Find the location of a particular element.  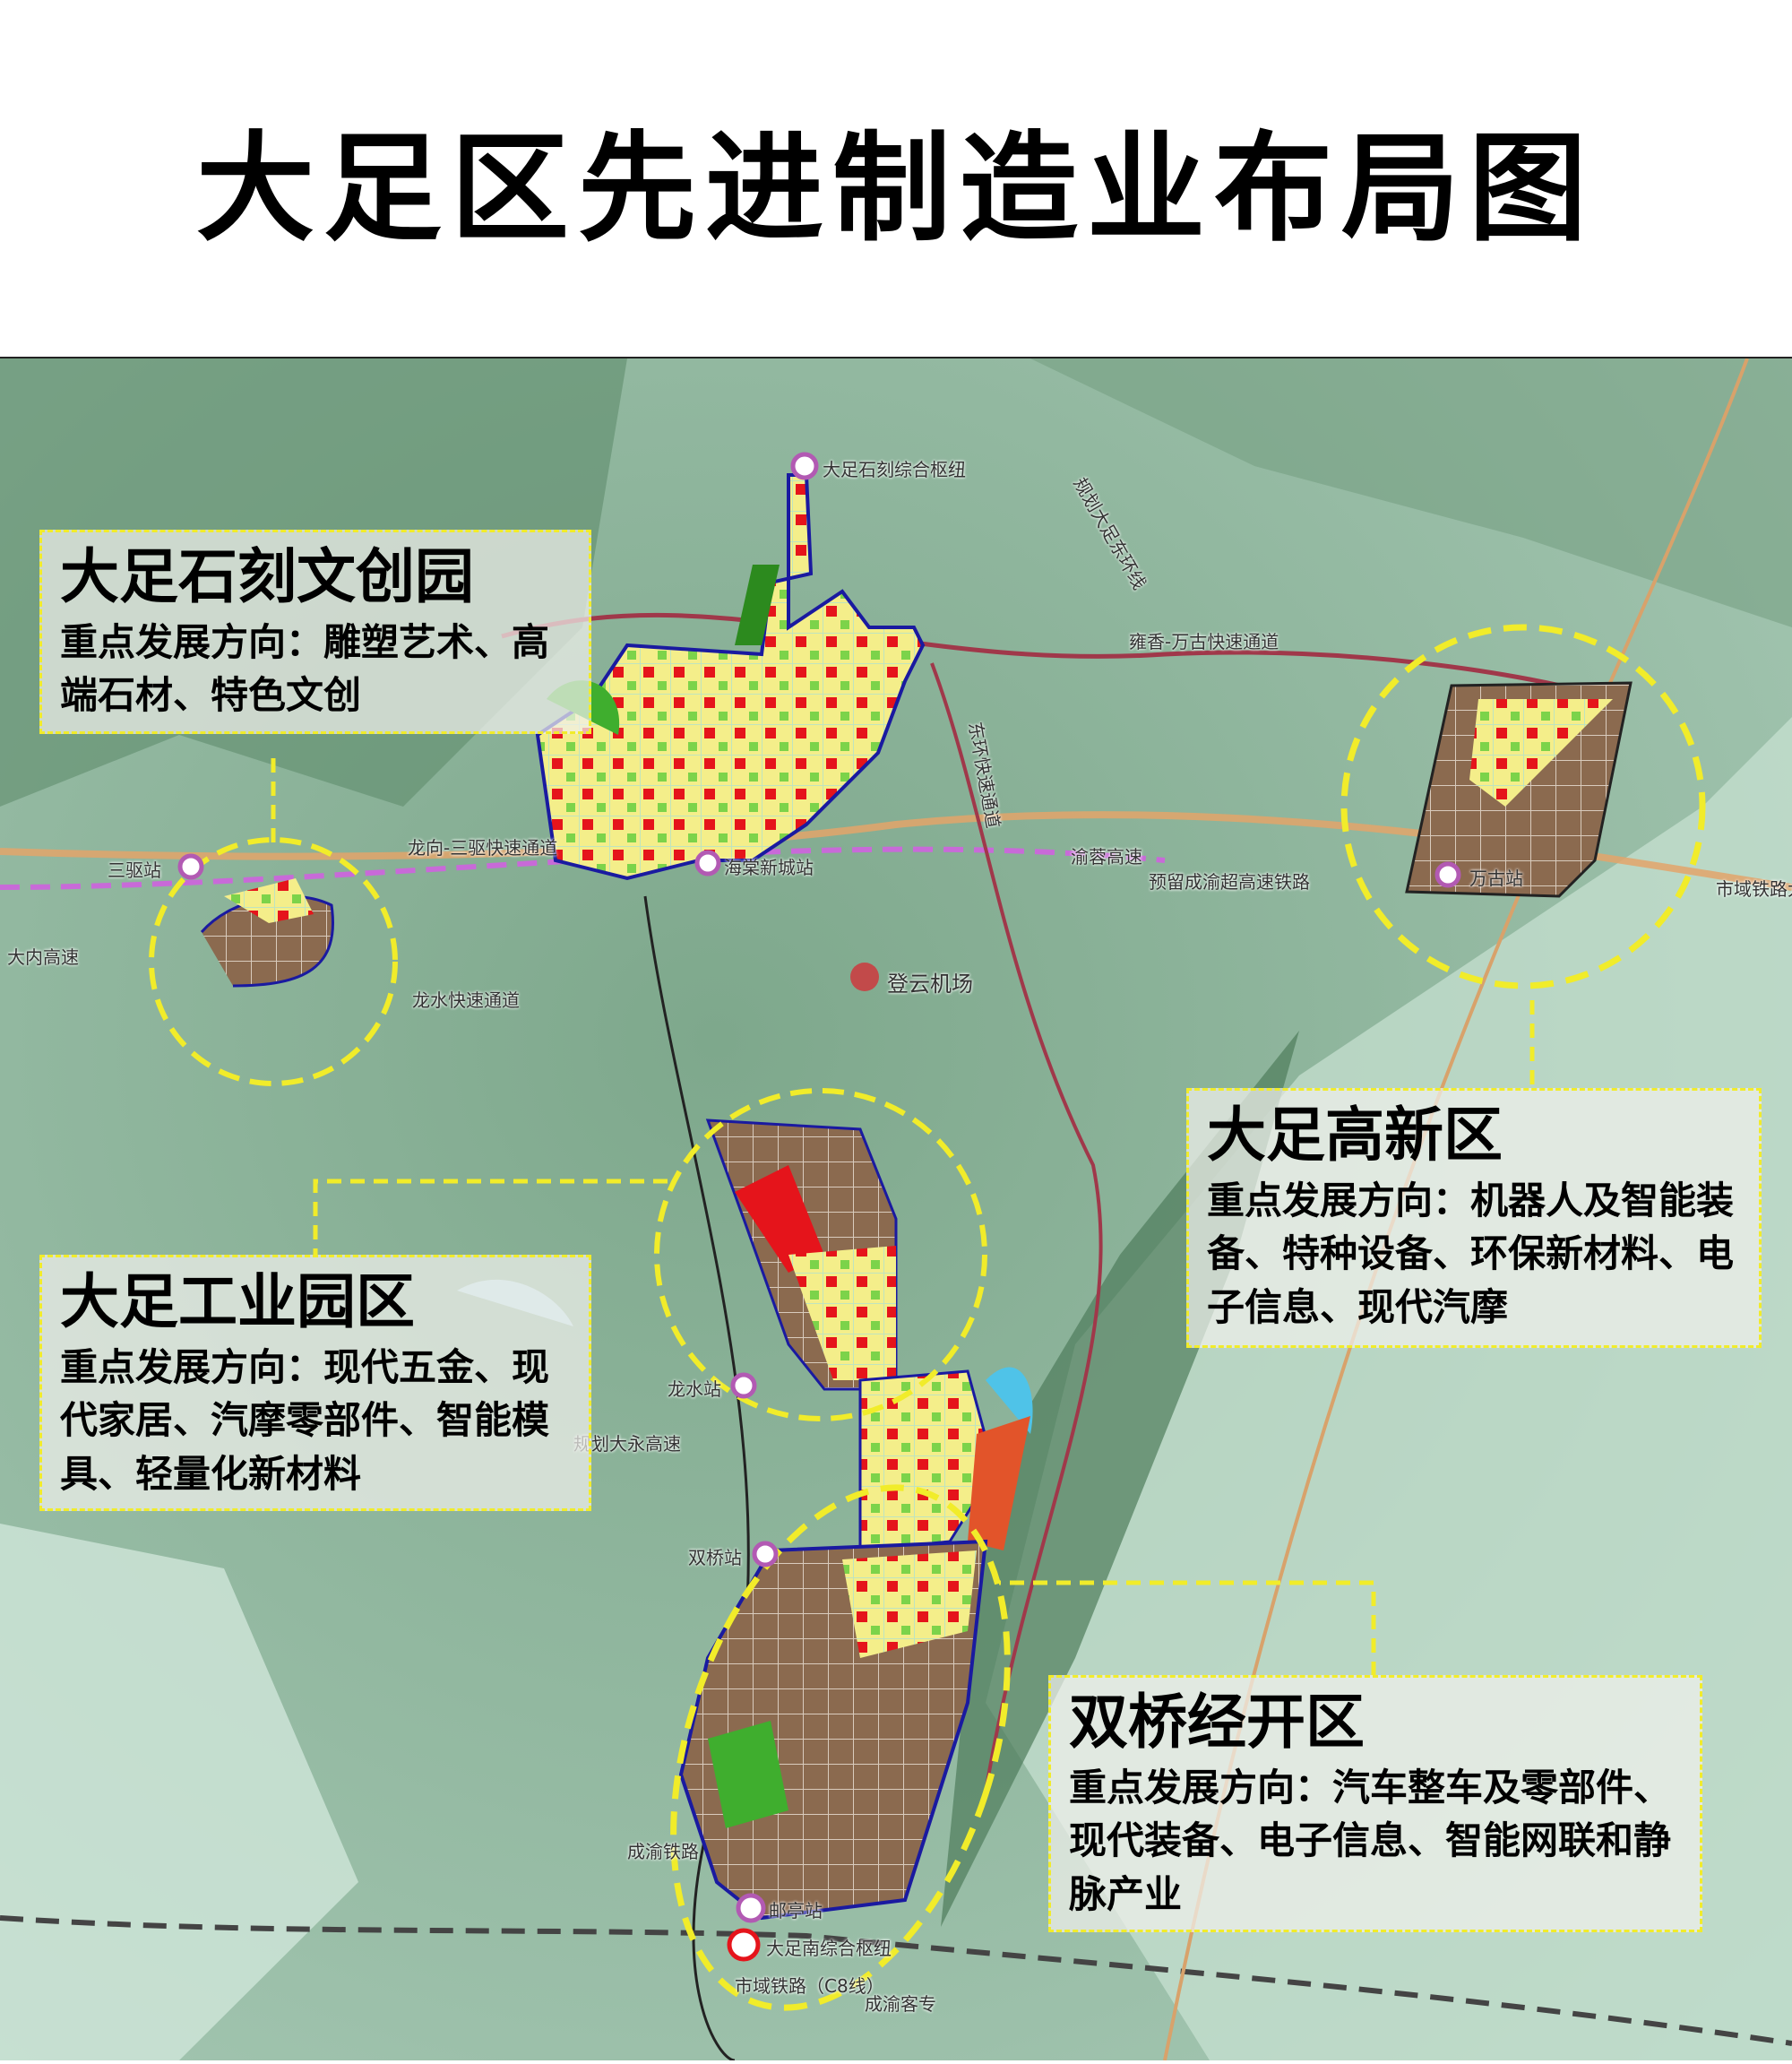

label-airport: 登云机场 is located at coordinates (930, 984).